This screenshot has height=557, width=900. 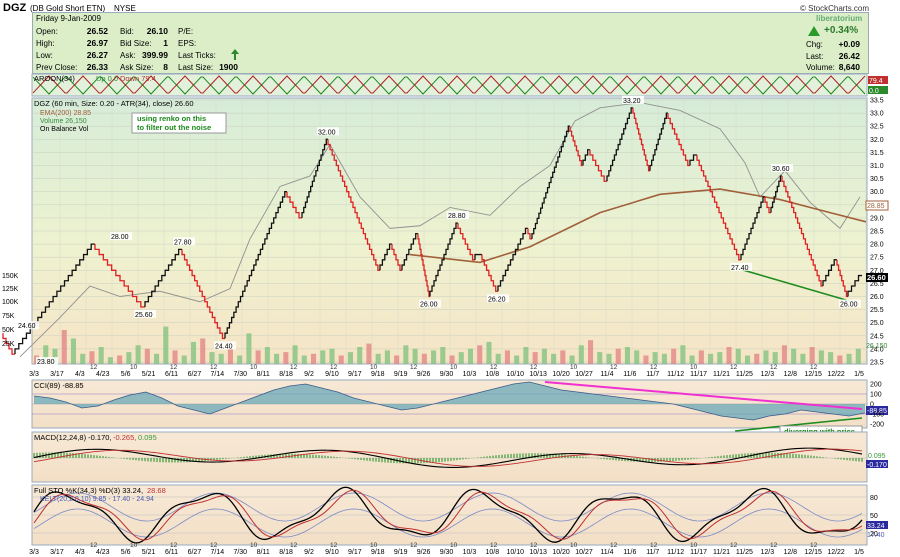 I want to click on x-tick-label: 9/18, so click(x=378, y=552).